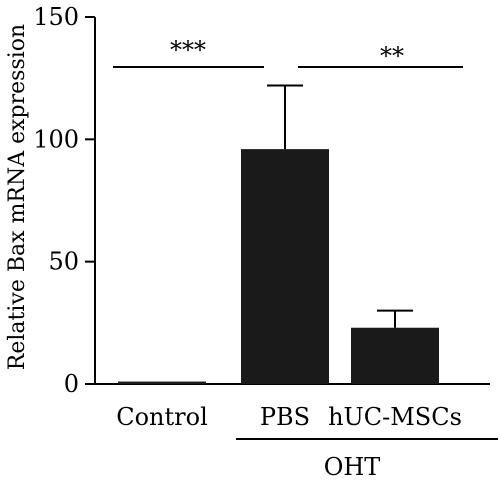  What do you see at coordinates (56, 17) in the screenshot?
I see `y-tick-label: 150` at bounding box center [56, 17].